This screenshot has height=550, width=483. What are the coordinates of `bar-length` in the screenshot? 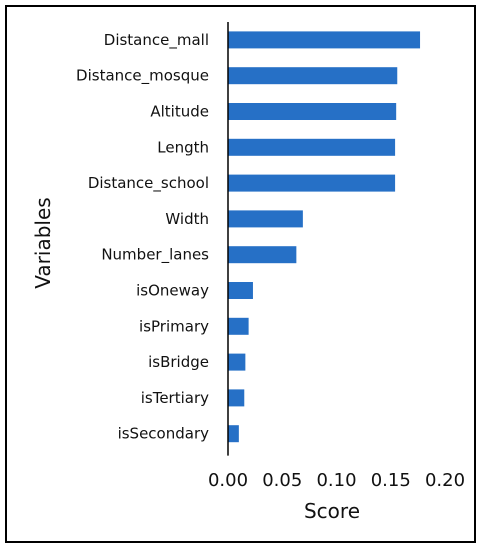 It's located at (312, 147).